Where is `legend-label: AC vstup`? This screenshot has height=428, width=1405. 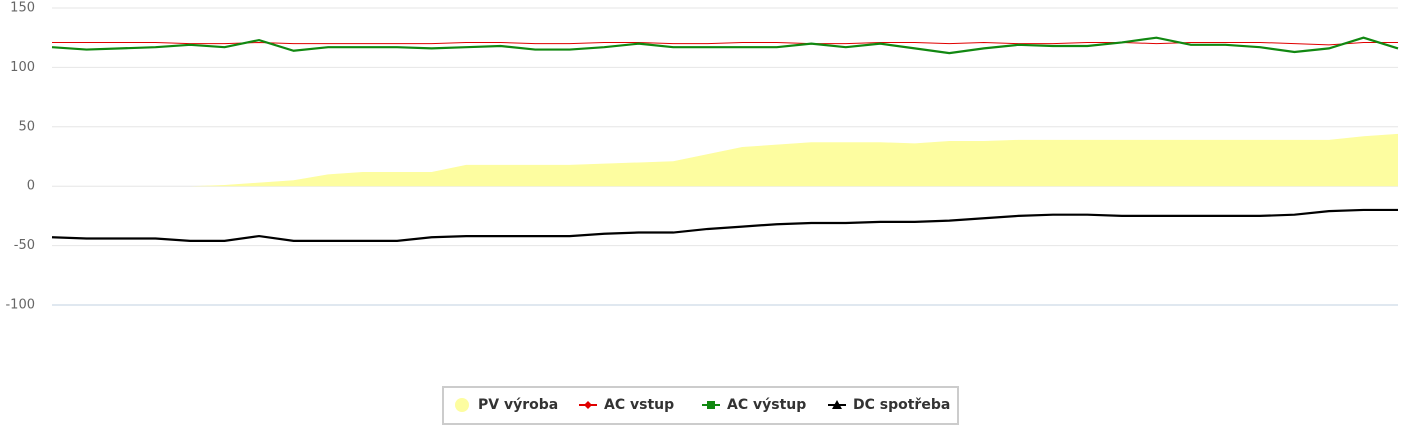
legend-label: AC vstup is located at coordinates (639, 405).